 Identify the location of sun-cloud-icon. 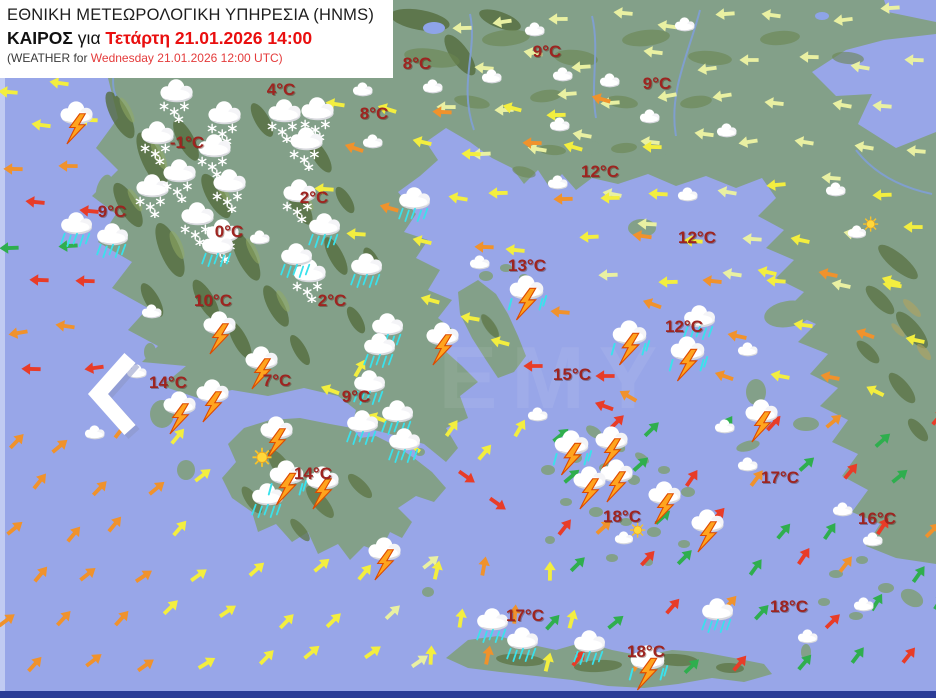
(862, 232).